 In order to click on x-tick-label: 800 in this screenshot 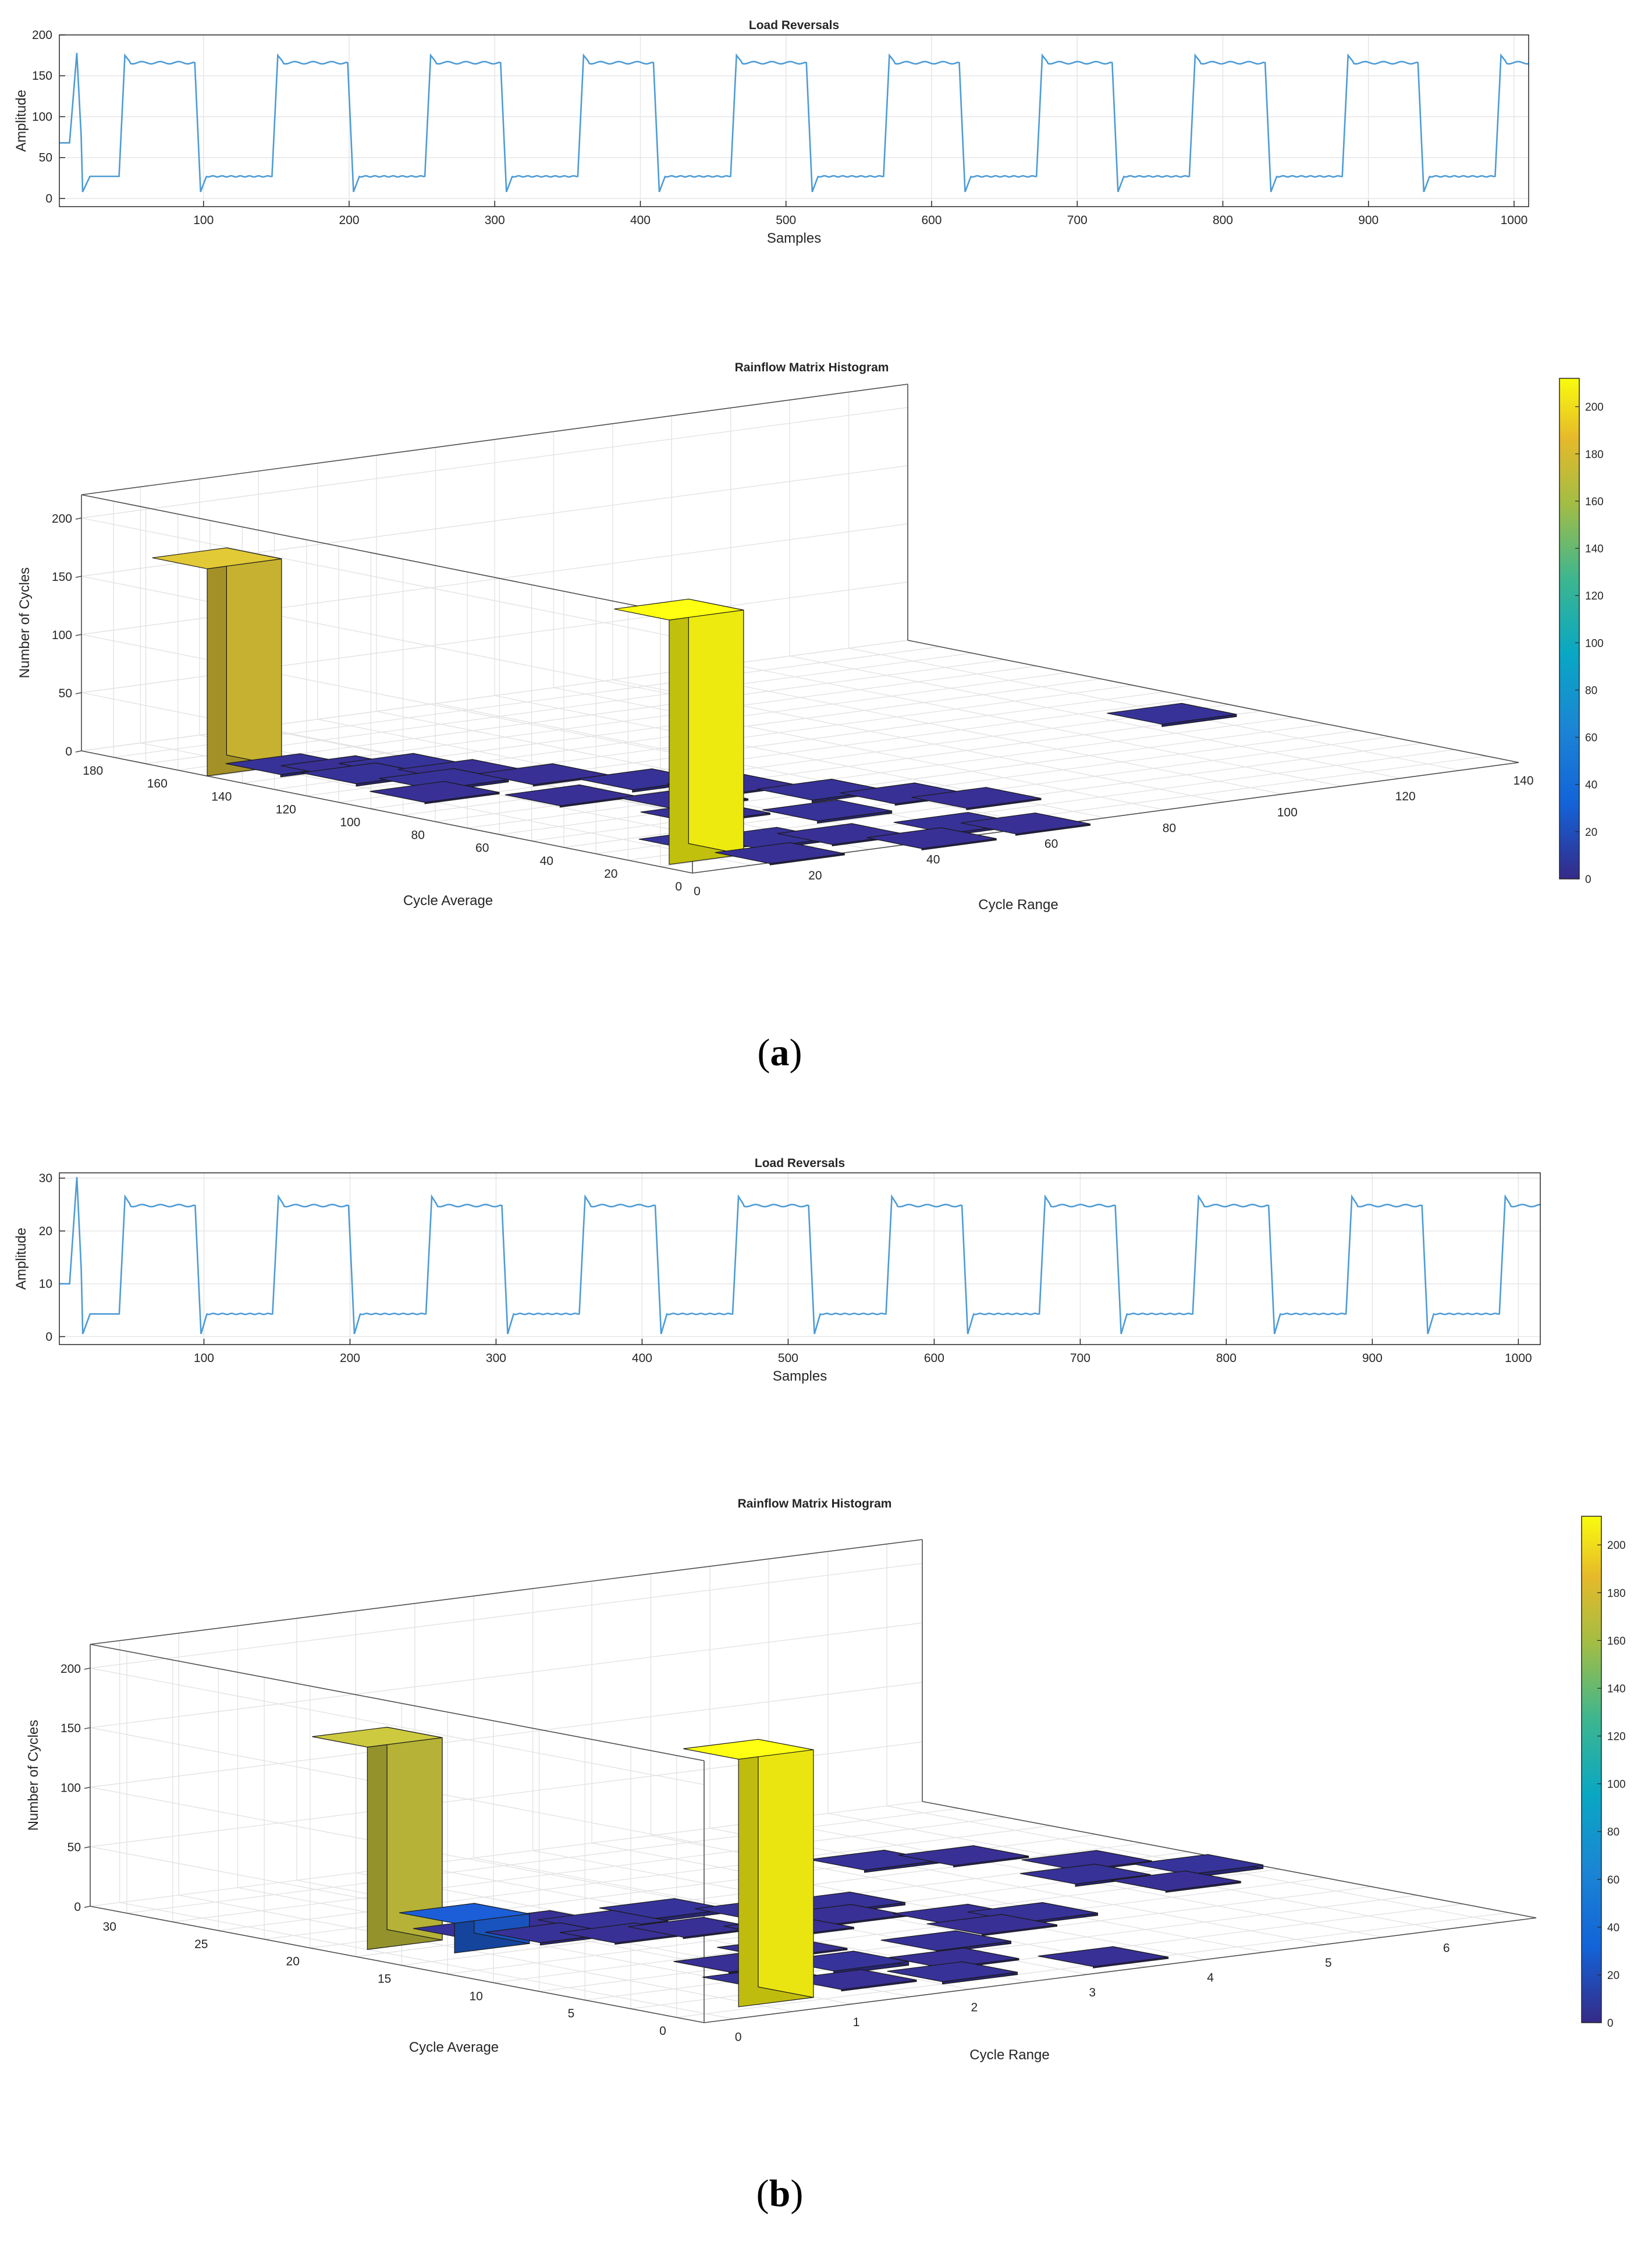, I will do `click(1223, 220)`.